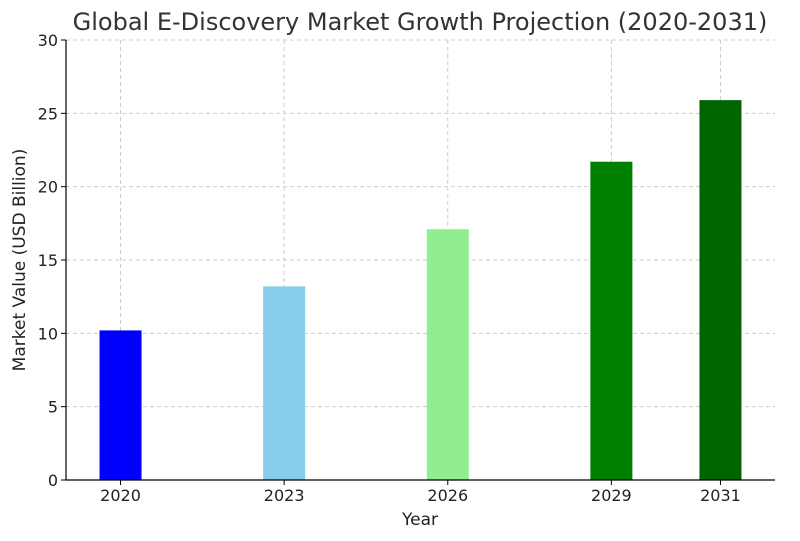  What do you see at coordinates (48, 187) in the screenshot?
I see `y-tick-label: 20` at bounding box center [48, 187].